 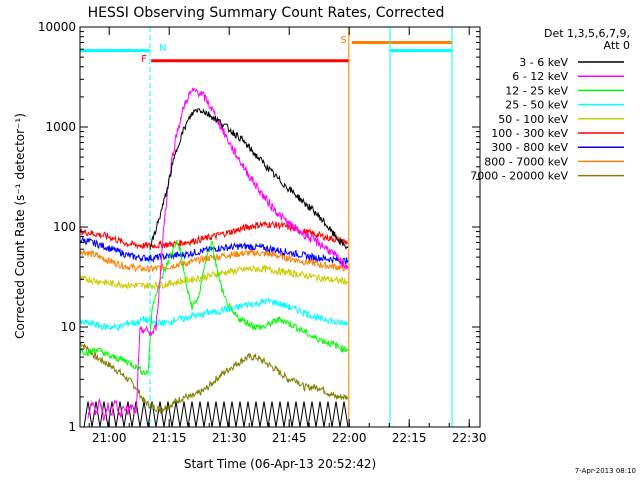 What do you see at coordinates (540, 76) in the screenshot?
I see `legend-label: 6 - 12 keV` at bounding box center [540, 76].